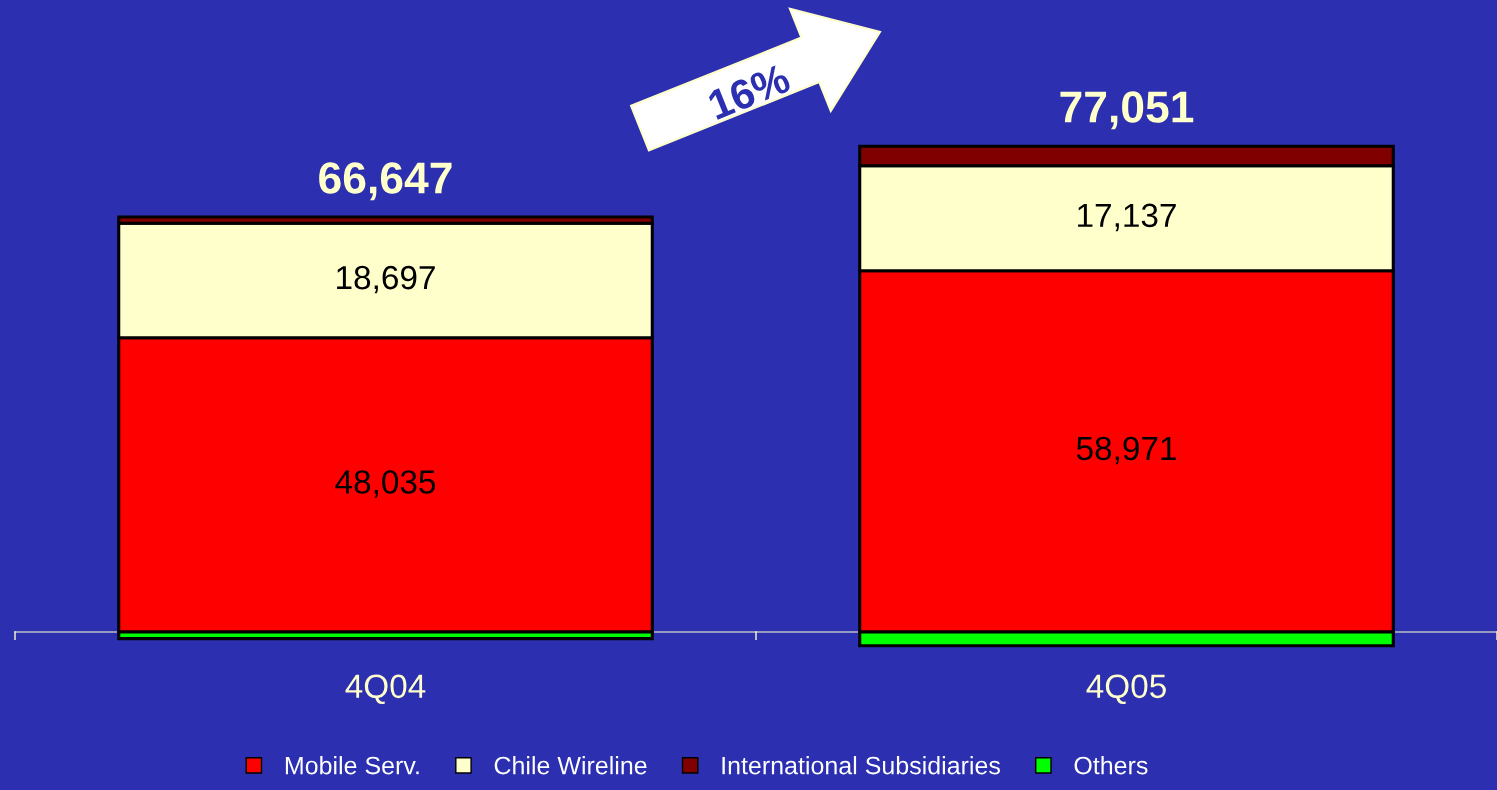 The width and height of the screenshot is (1497, 790). I want to click on data-label: 17,137, so click(1127, 217).